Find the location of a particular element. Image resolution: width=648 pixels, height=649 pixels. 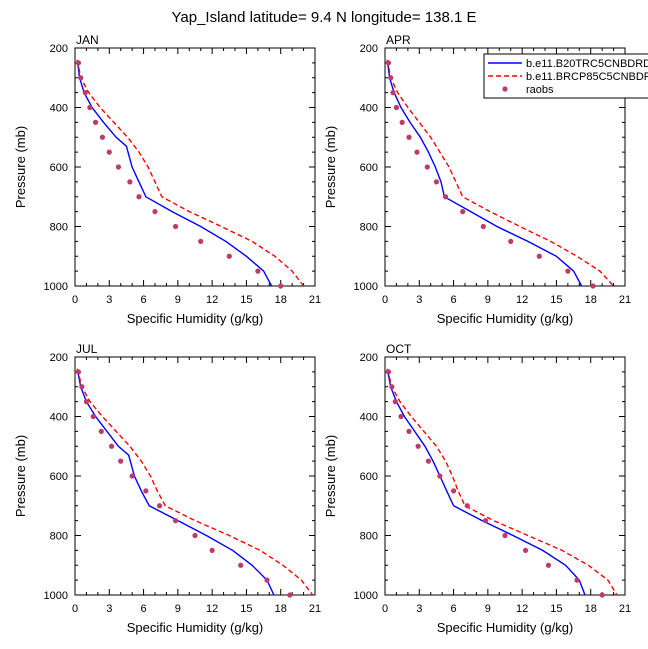

legend-label: raobs is located at coordinates (540, 90).